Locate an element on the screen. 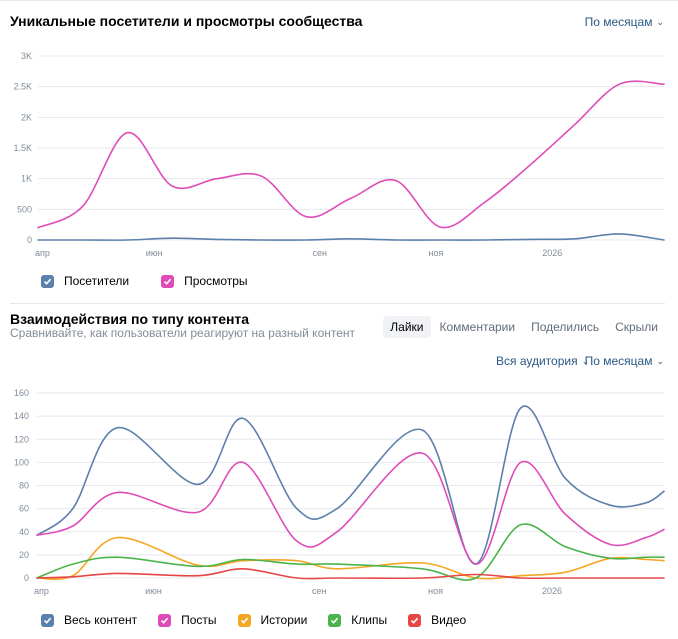  legend-item-clips: Клипы is located at coordinates (357, 620).